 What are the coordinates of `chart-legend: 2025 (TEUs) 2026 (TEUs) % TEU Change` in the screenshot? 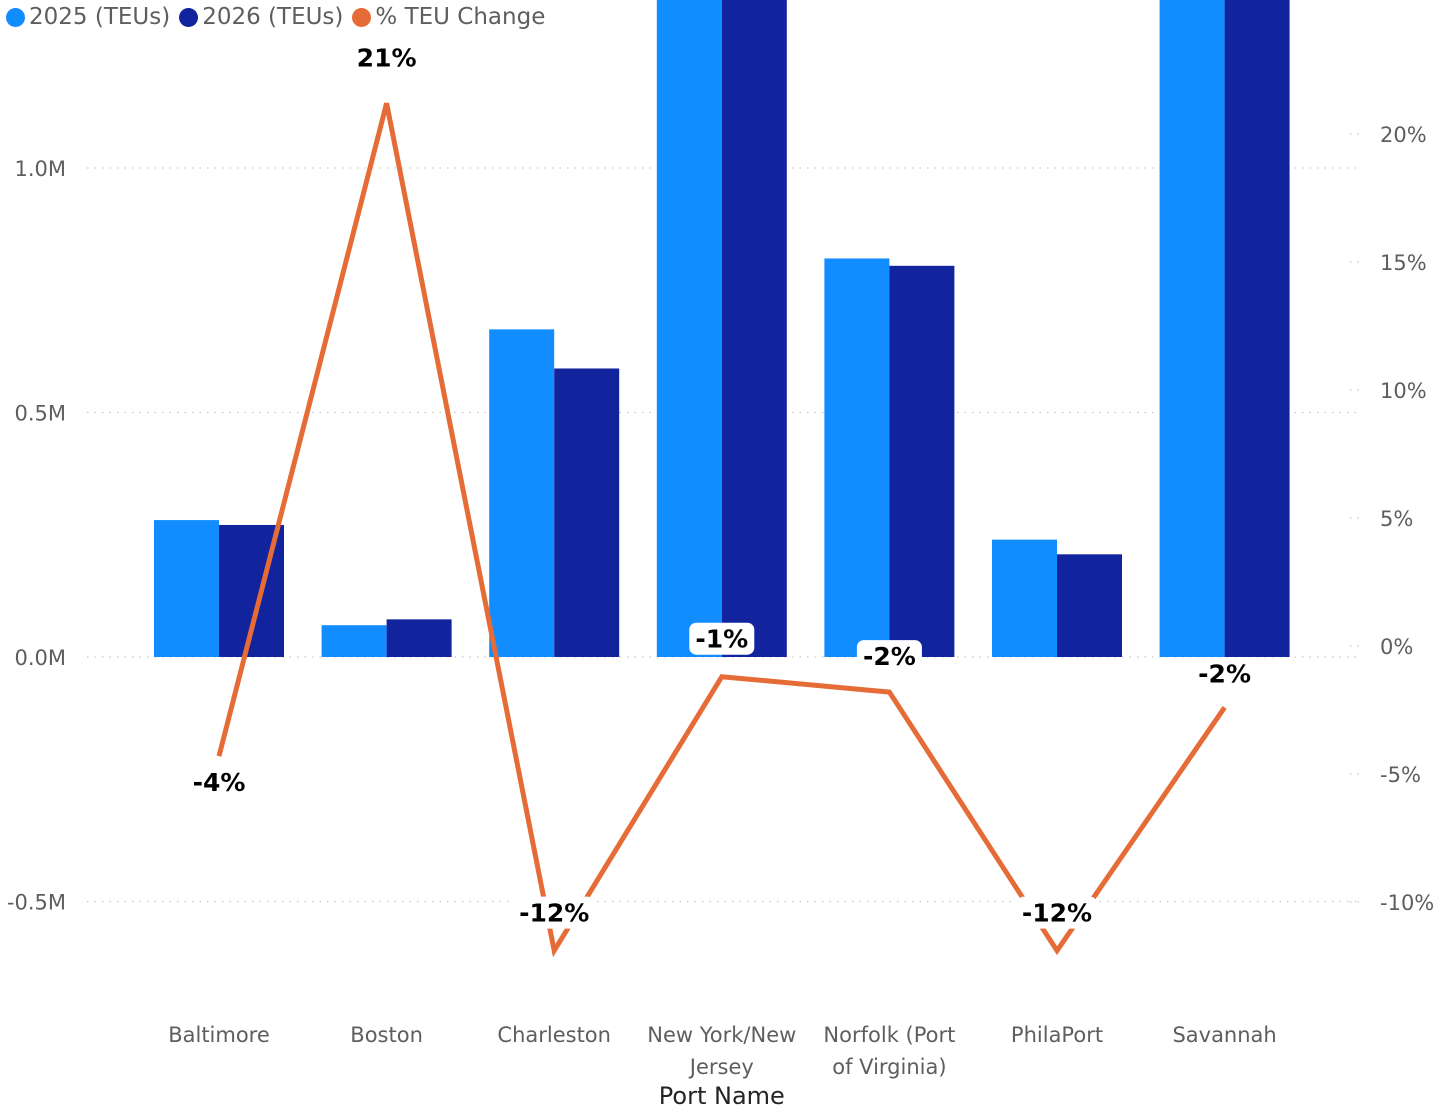 It's located at (280, 17).